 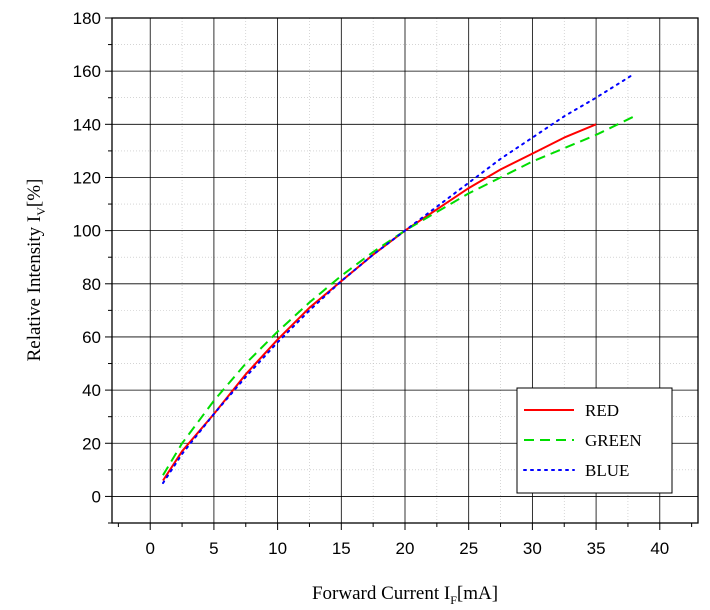 I want to click on x-axis-title-main: Forward Current I, so click(x=381, y=593).